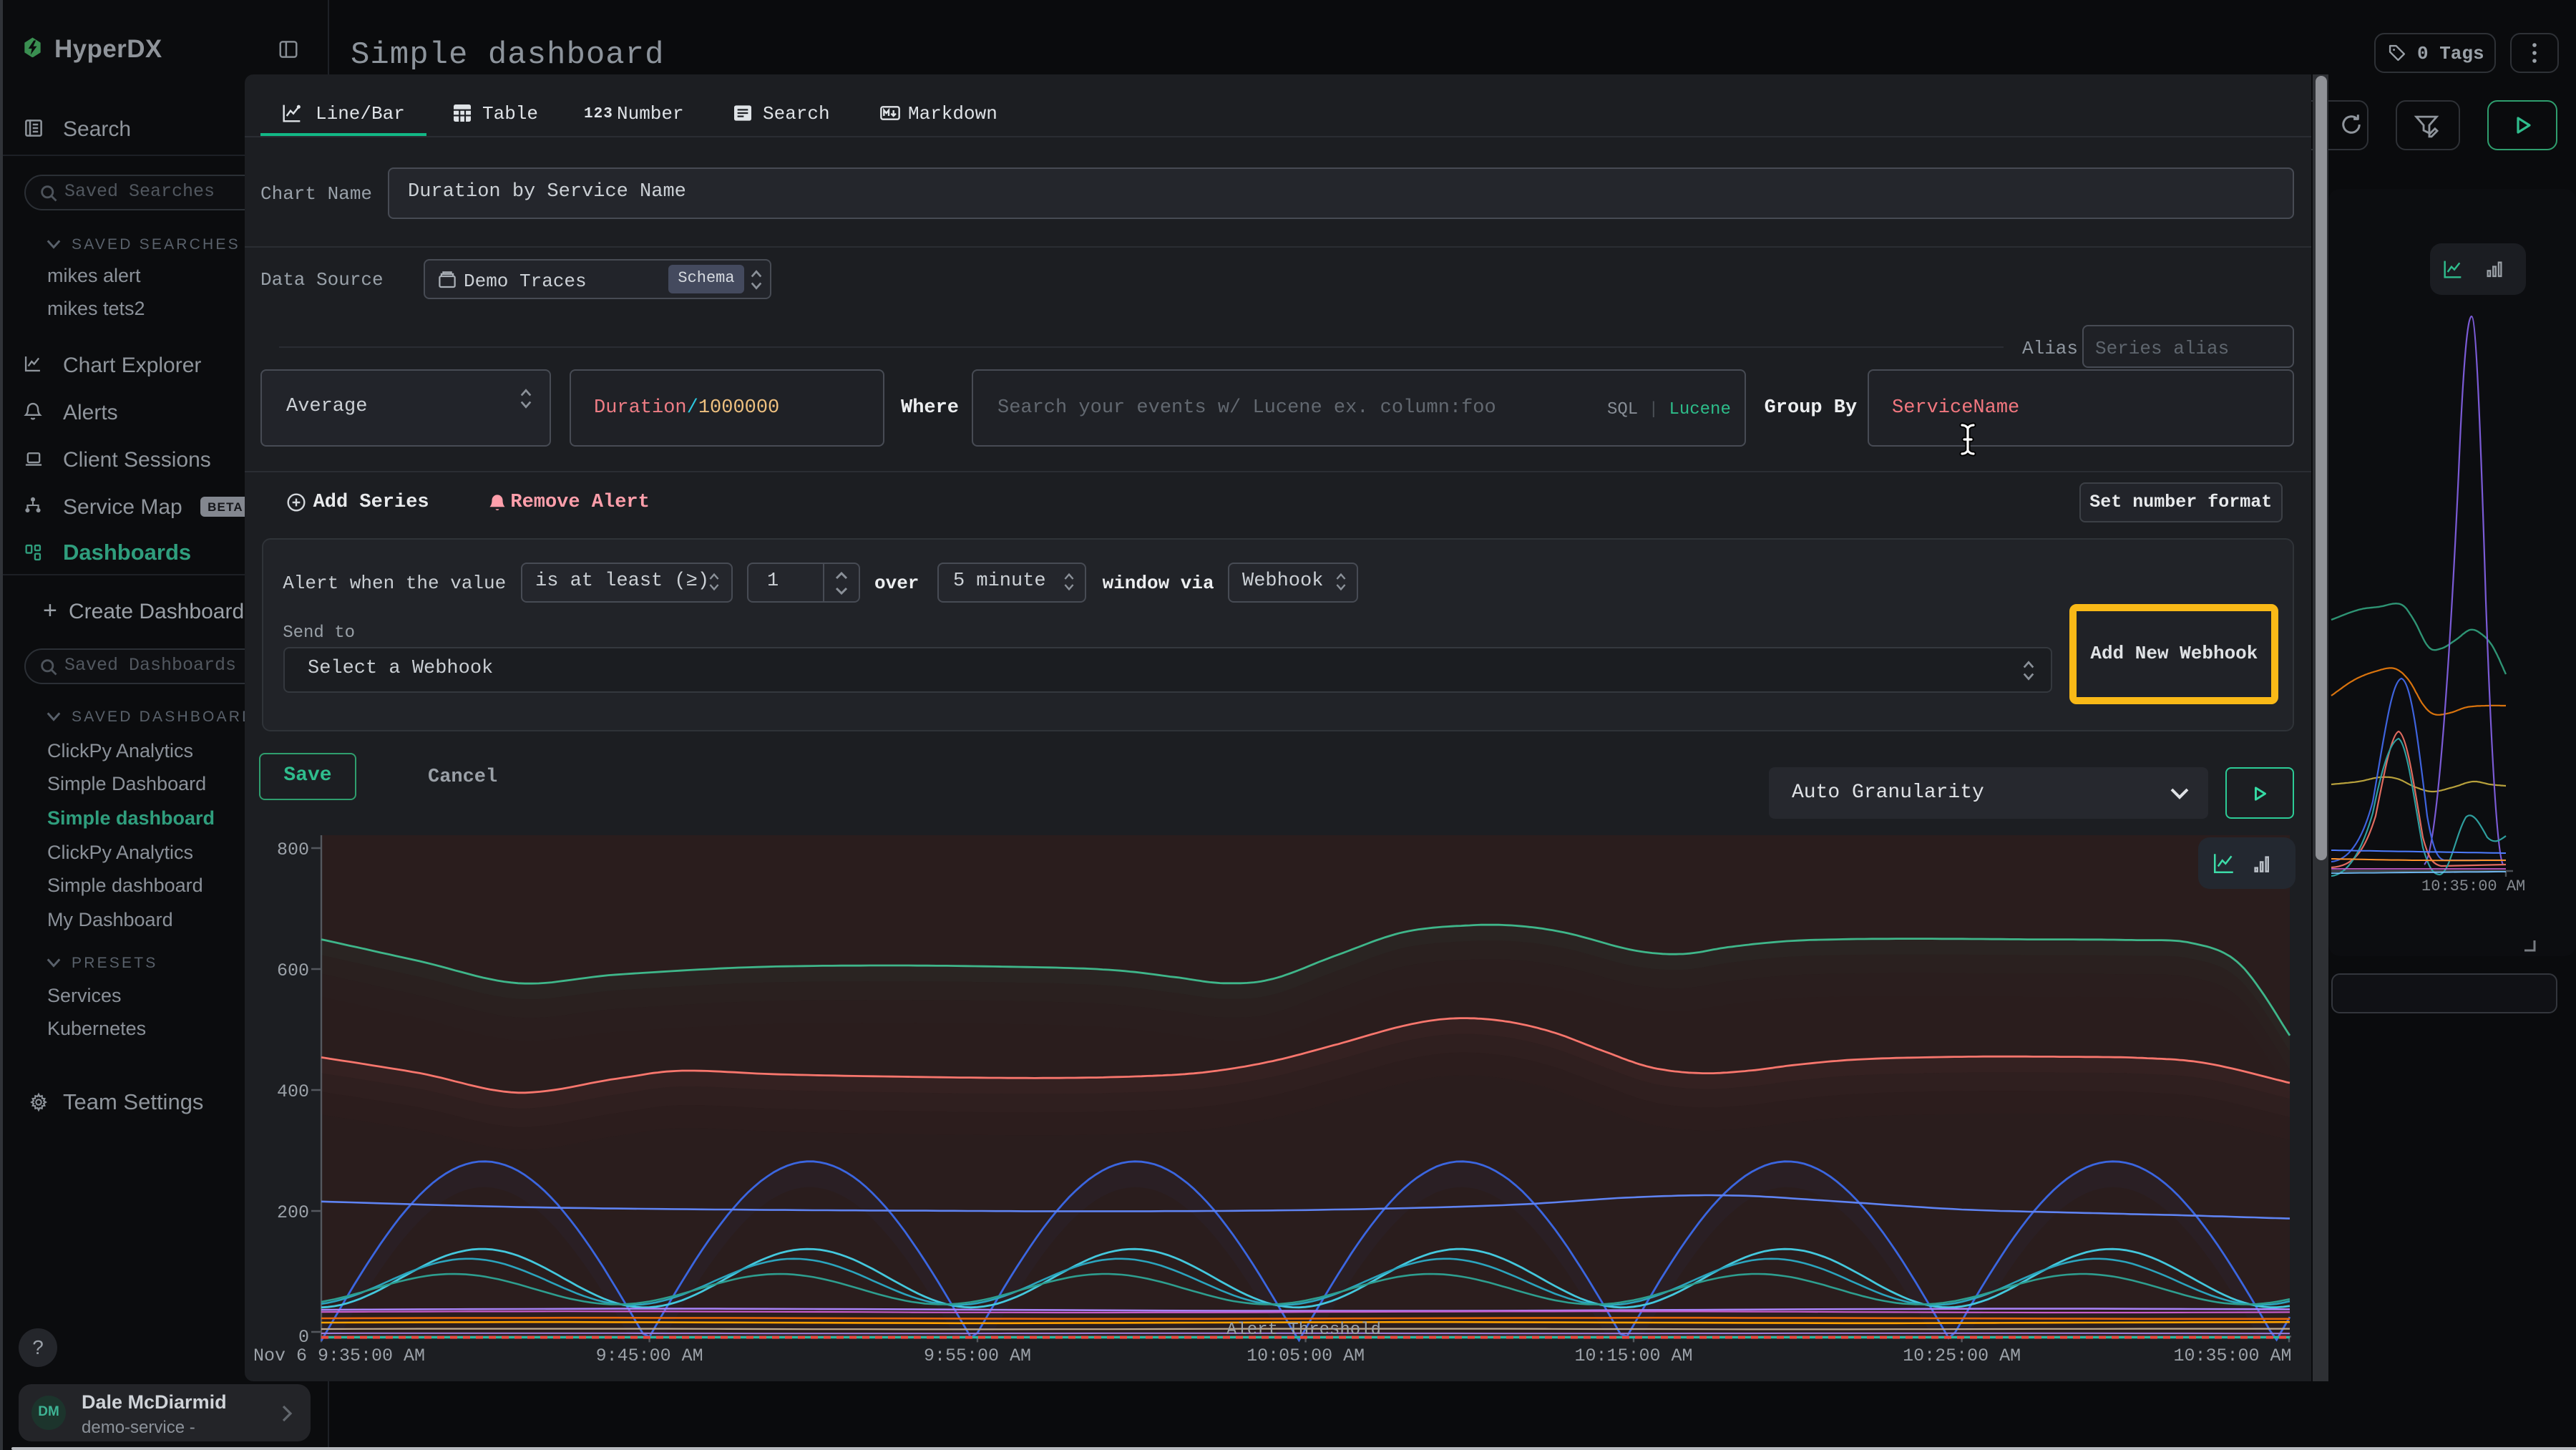 Image resolution: width=2576 pixels, height=1450 pixels. What do you see at coordinates (293, 849) in the screenshot?
I see `svg-text: 800` at bounding box center [293, 849].